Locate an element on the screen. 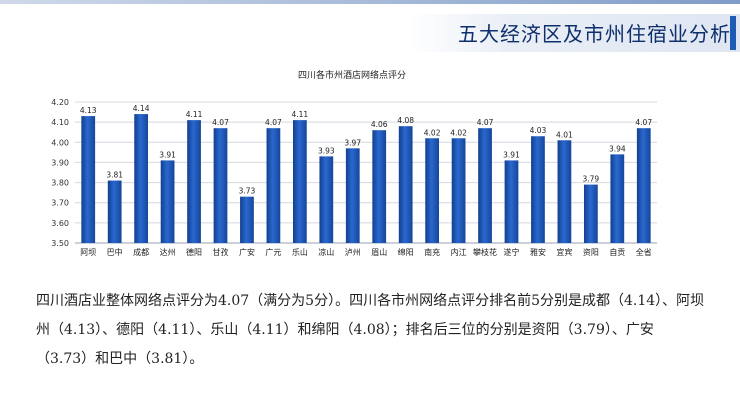 This screenshot has height=416, width=740. x-tick-label: 阿坝 is located at coordinates (88, 252).